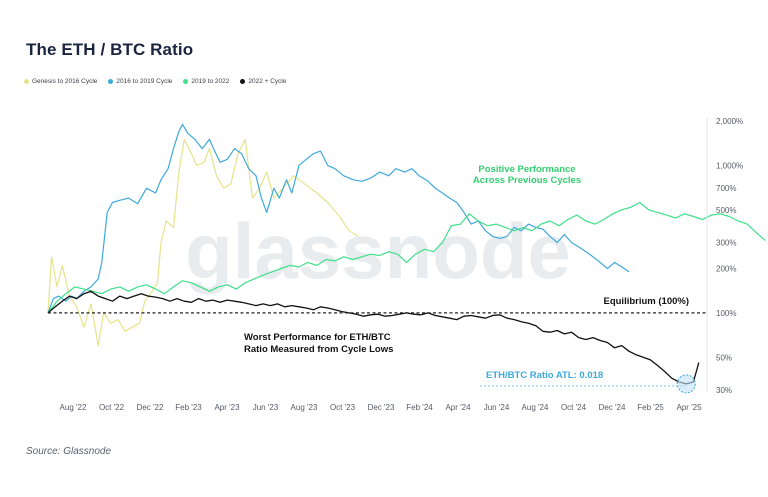 This screenshot has width=768, height=497. Describe the element at coordinates (526, 169) in the screenshot. I see `positive-performance-line1: Positive Performance` at that location.